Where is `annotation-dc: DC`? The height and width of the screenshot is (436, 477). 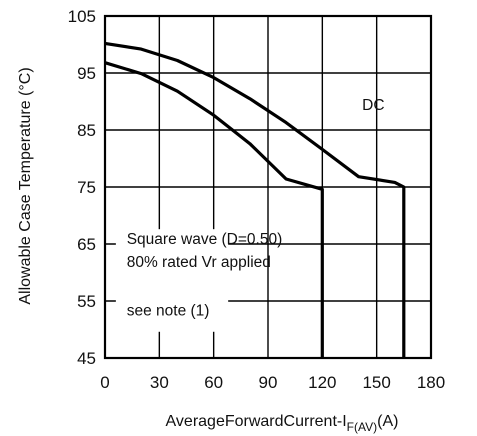 annotation-dc: DC is located at coordinates (373, 105).